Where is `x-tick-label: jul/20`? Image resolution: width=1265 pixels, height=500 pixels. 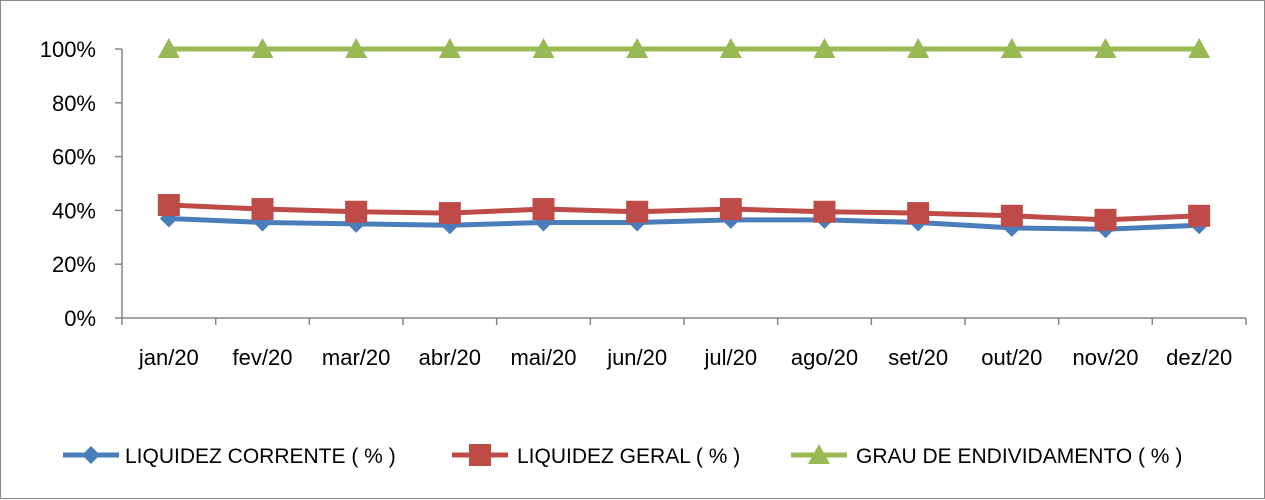
x-tick-label: jul/20 is located at coordinates (731, 357).